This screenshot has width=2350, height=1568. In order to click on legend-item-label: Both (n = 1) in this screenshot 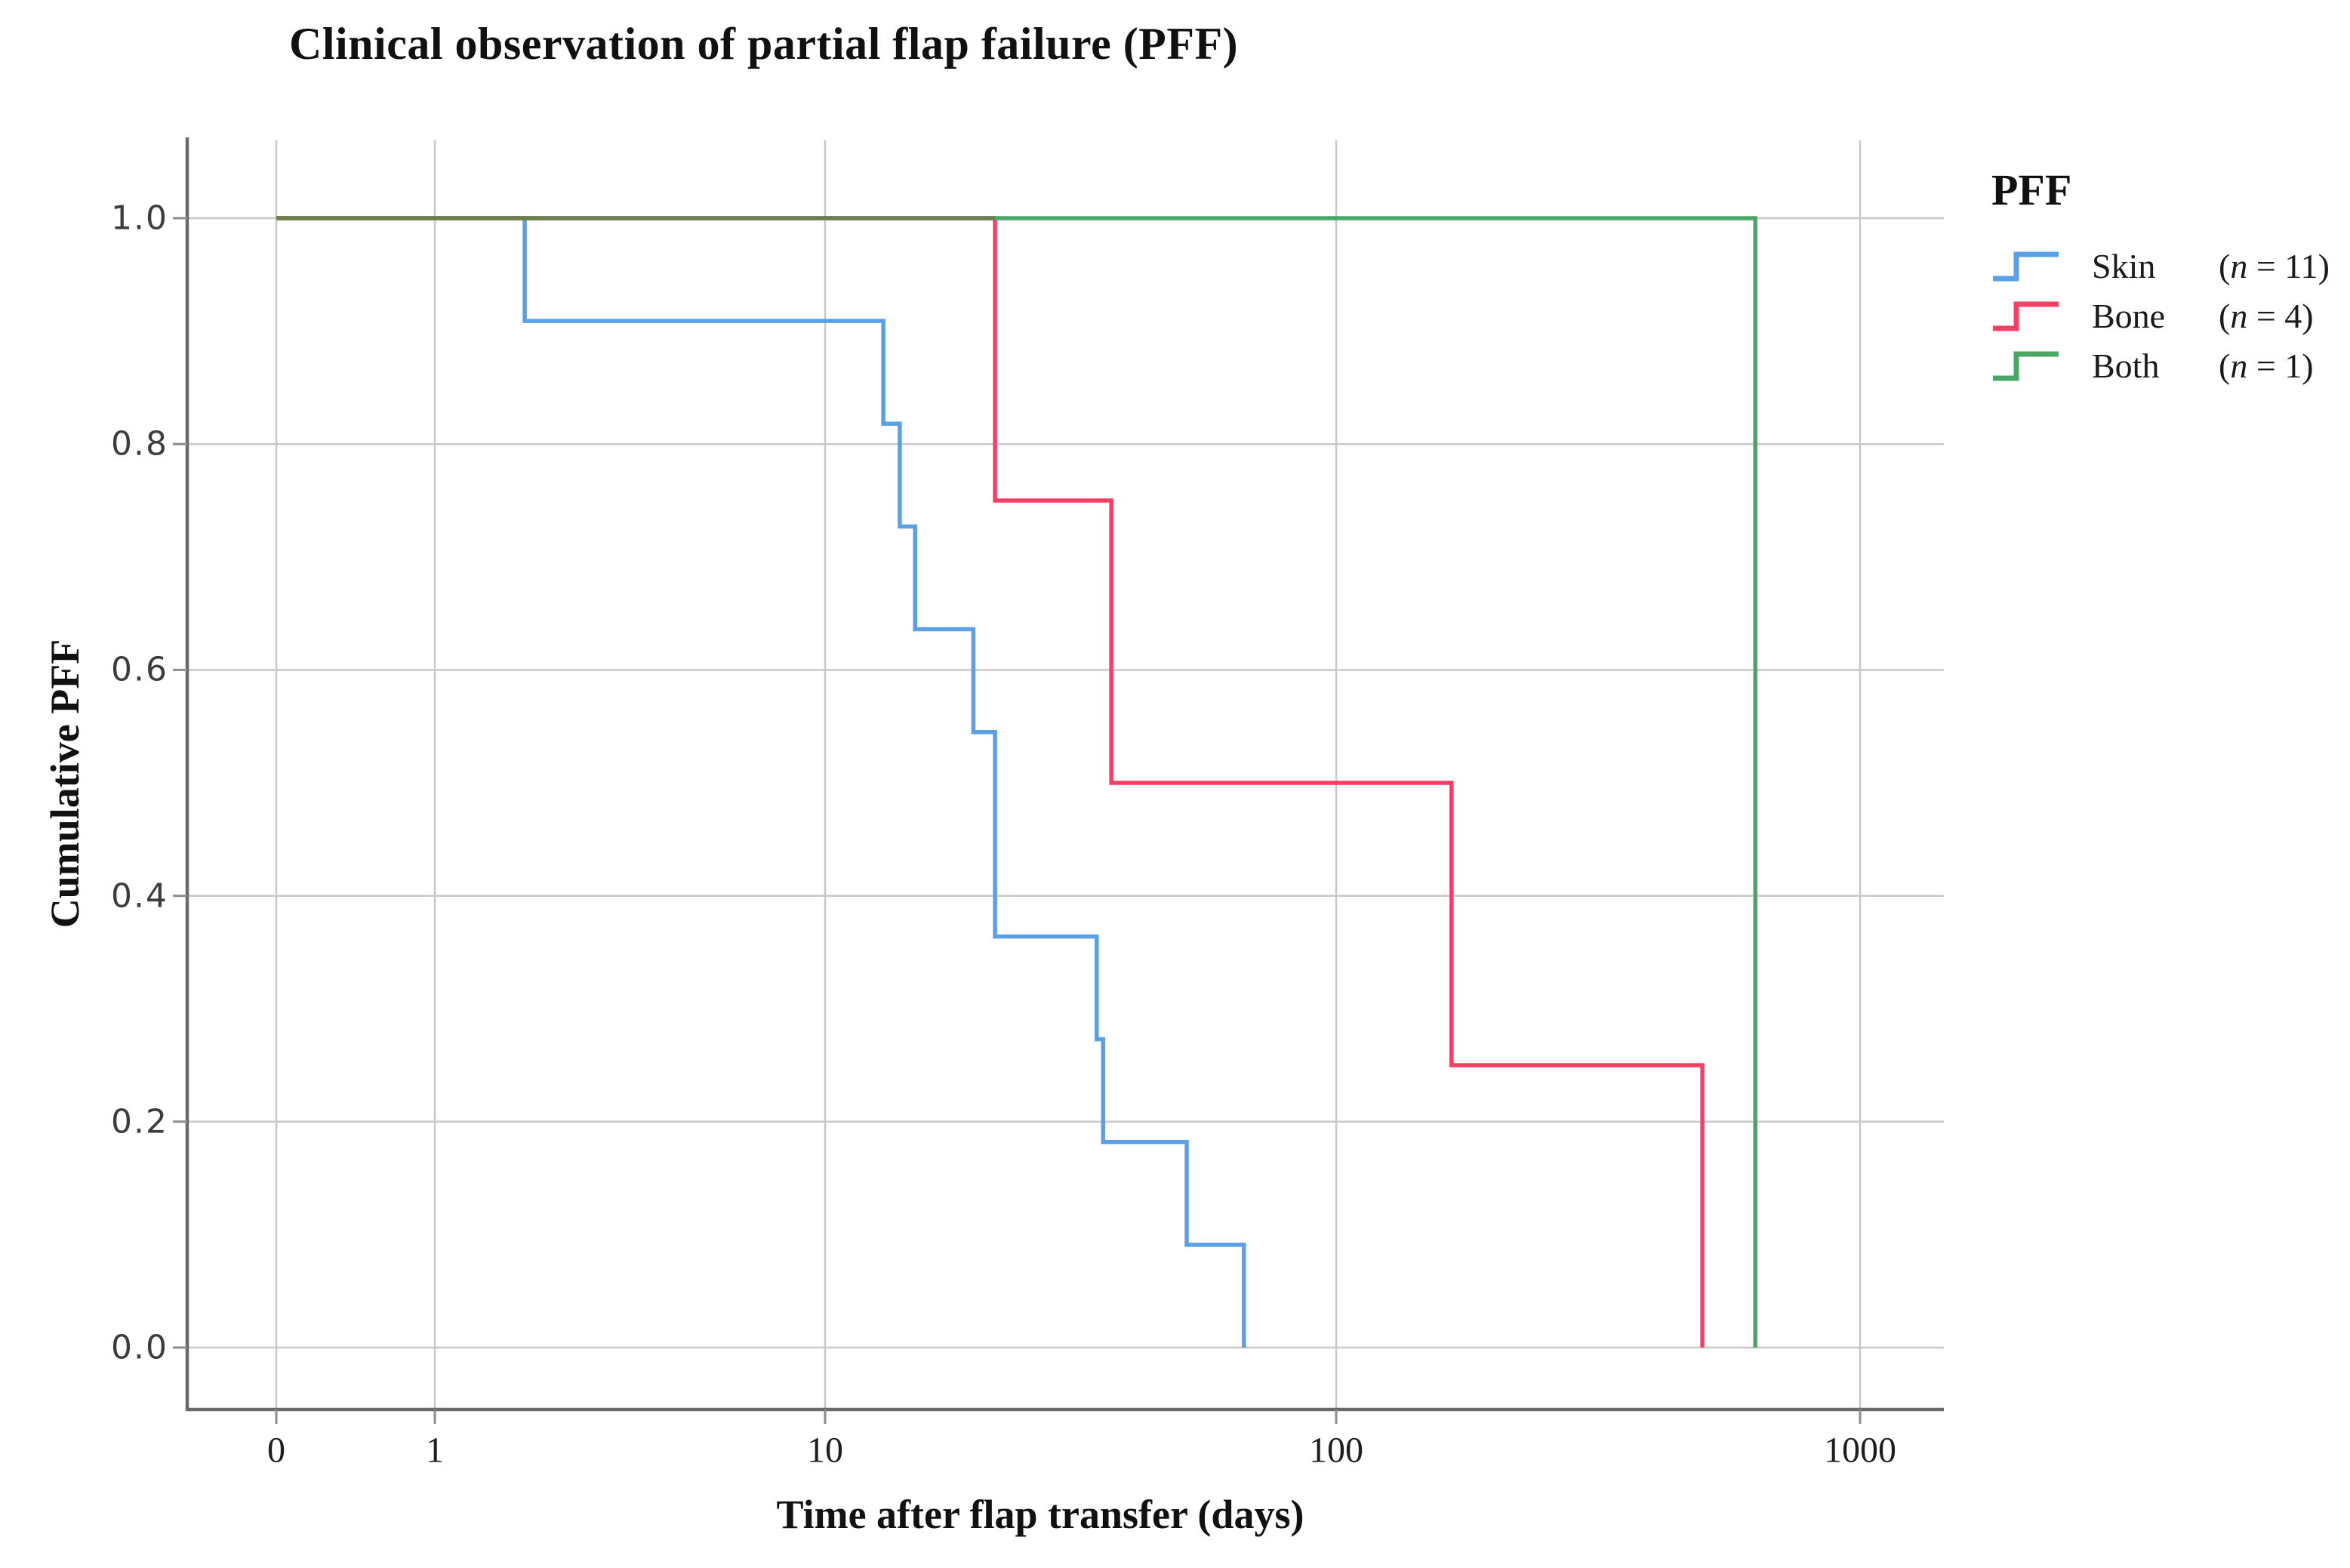, I will do `click(2203, 365)`.